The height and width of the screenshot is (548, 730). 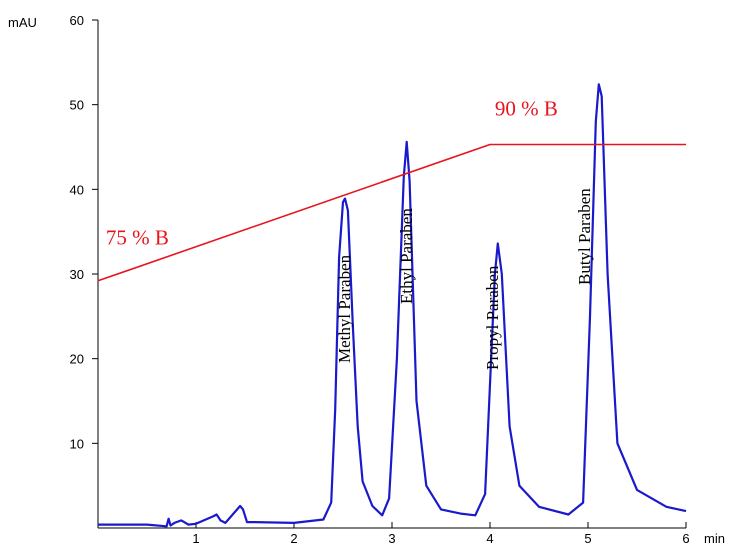 What do you see at coordinates (77, 274) in the screenshot?
I see `y-tick-label: 30` at bounding box center [77, 274].